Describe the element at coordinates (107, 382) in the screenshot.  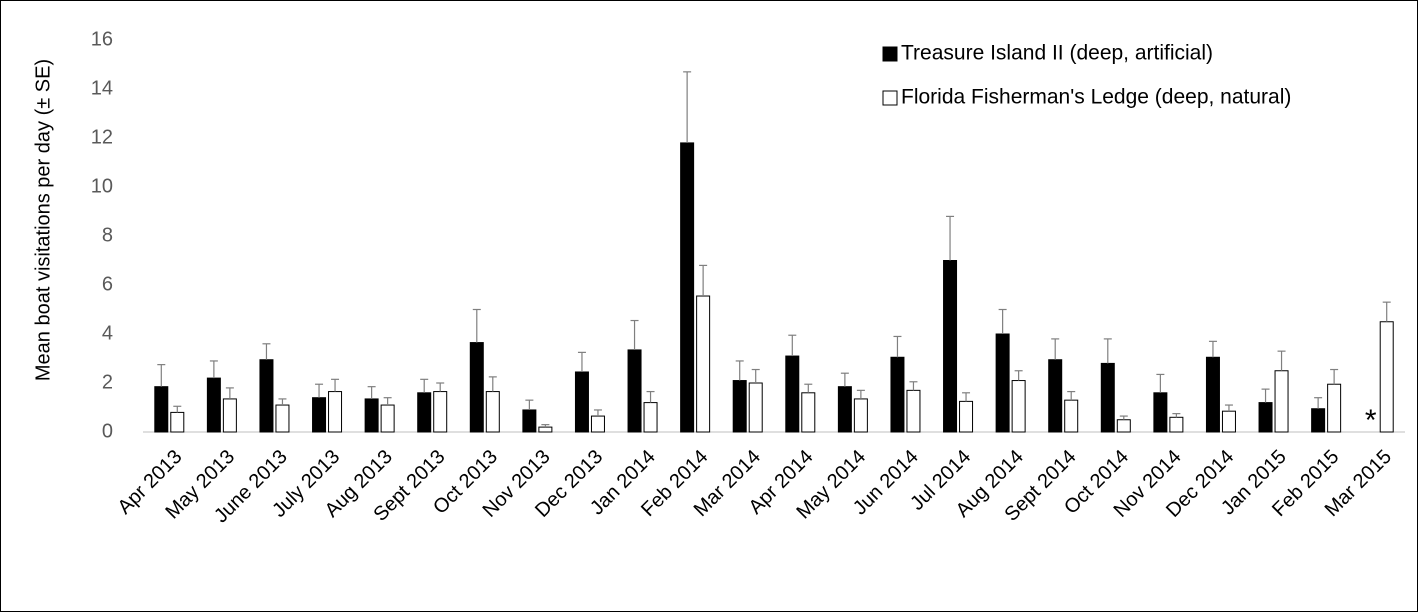
I see `y-tick-label: 2` at that location.